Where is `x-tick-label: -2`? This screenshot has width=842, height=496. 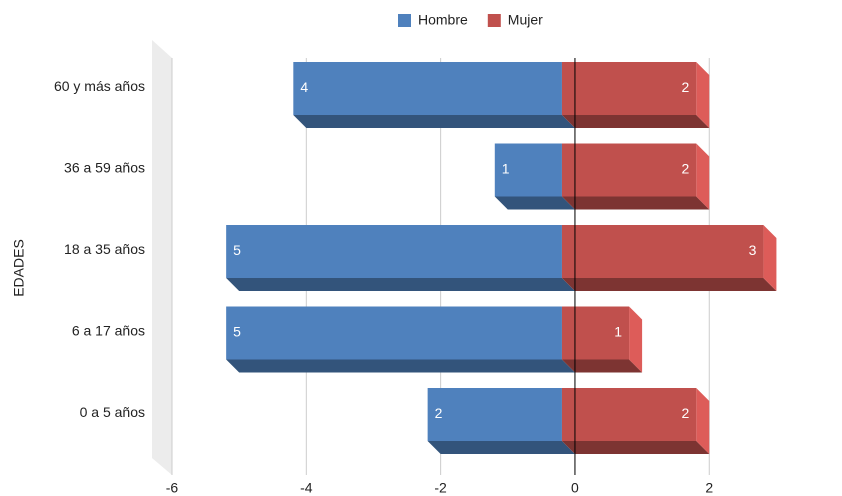
x-tick-label: -2 is located at coordinates (440, 488).